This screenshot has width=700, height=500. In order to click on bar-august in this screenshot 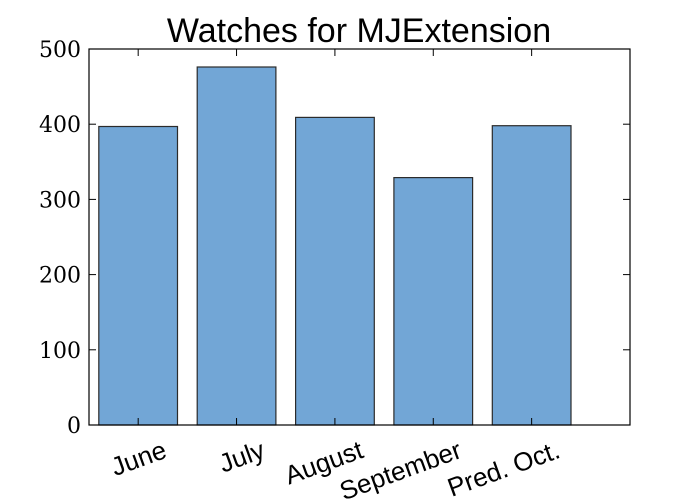, I will do `click(335, 271)`.